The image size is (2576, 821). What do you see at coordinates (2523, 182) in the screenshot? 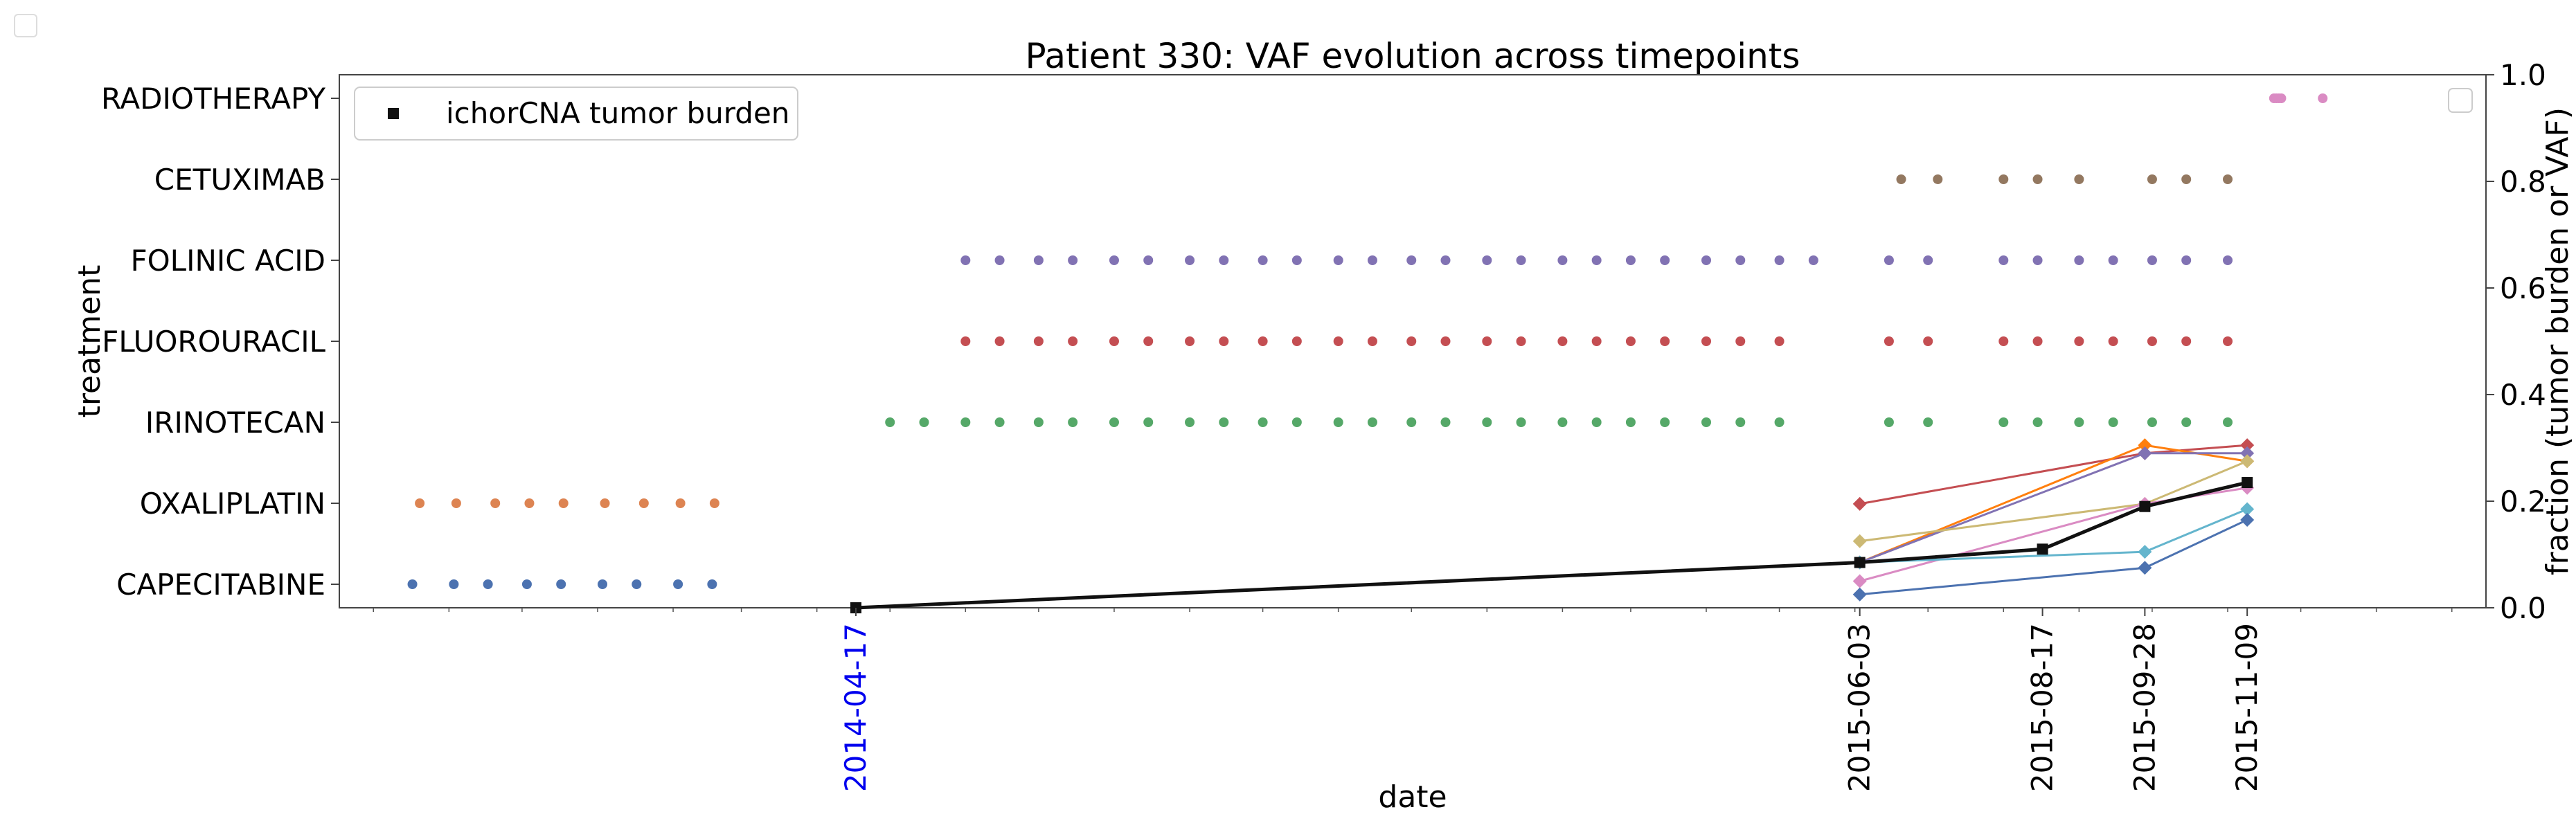
I see `fraction-tick-label: 0.8` at bounding box center [2523, 182].